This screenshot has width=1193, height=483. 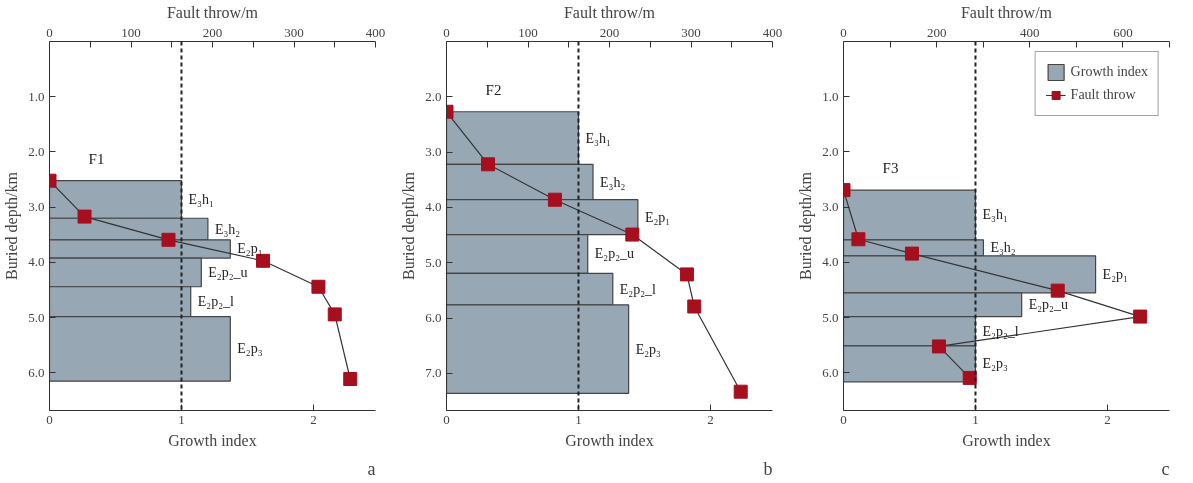 I want to click on x2-tick-label: 600, so click(x=1123, y=32).